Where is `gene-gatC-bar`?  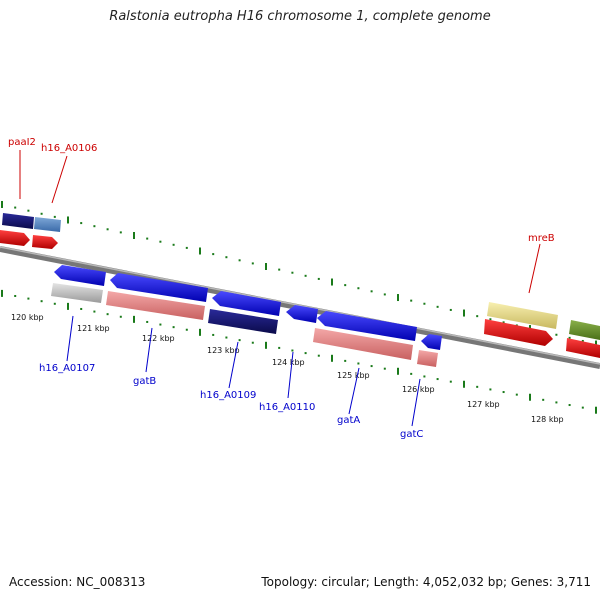 gene-gatC-bar is located at coordinates (427, 358).